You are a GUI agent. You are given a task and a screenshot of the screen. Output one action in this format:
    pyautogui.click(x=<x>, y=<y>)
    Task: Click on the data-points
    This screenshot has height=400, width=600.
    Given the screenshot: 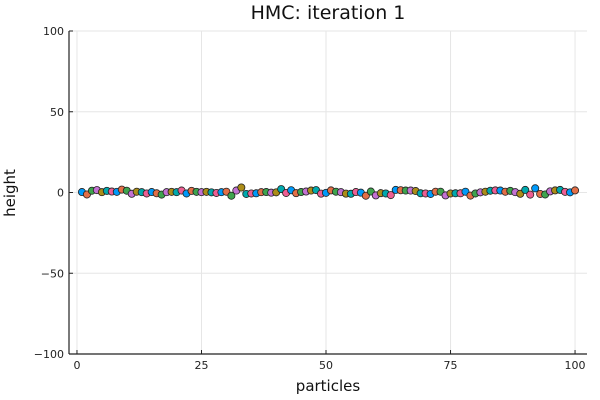 What is the action you would take?
    pyautogui.click(x=328, y=191)
    